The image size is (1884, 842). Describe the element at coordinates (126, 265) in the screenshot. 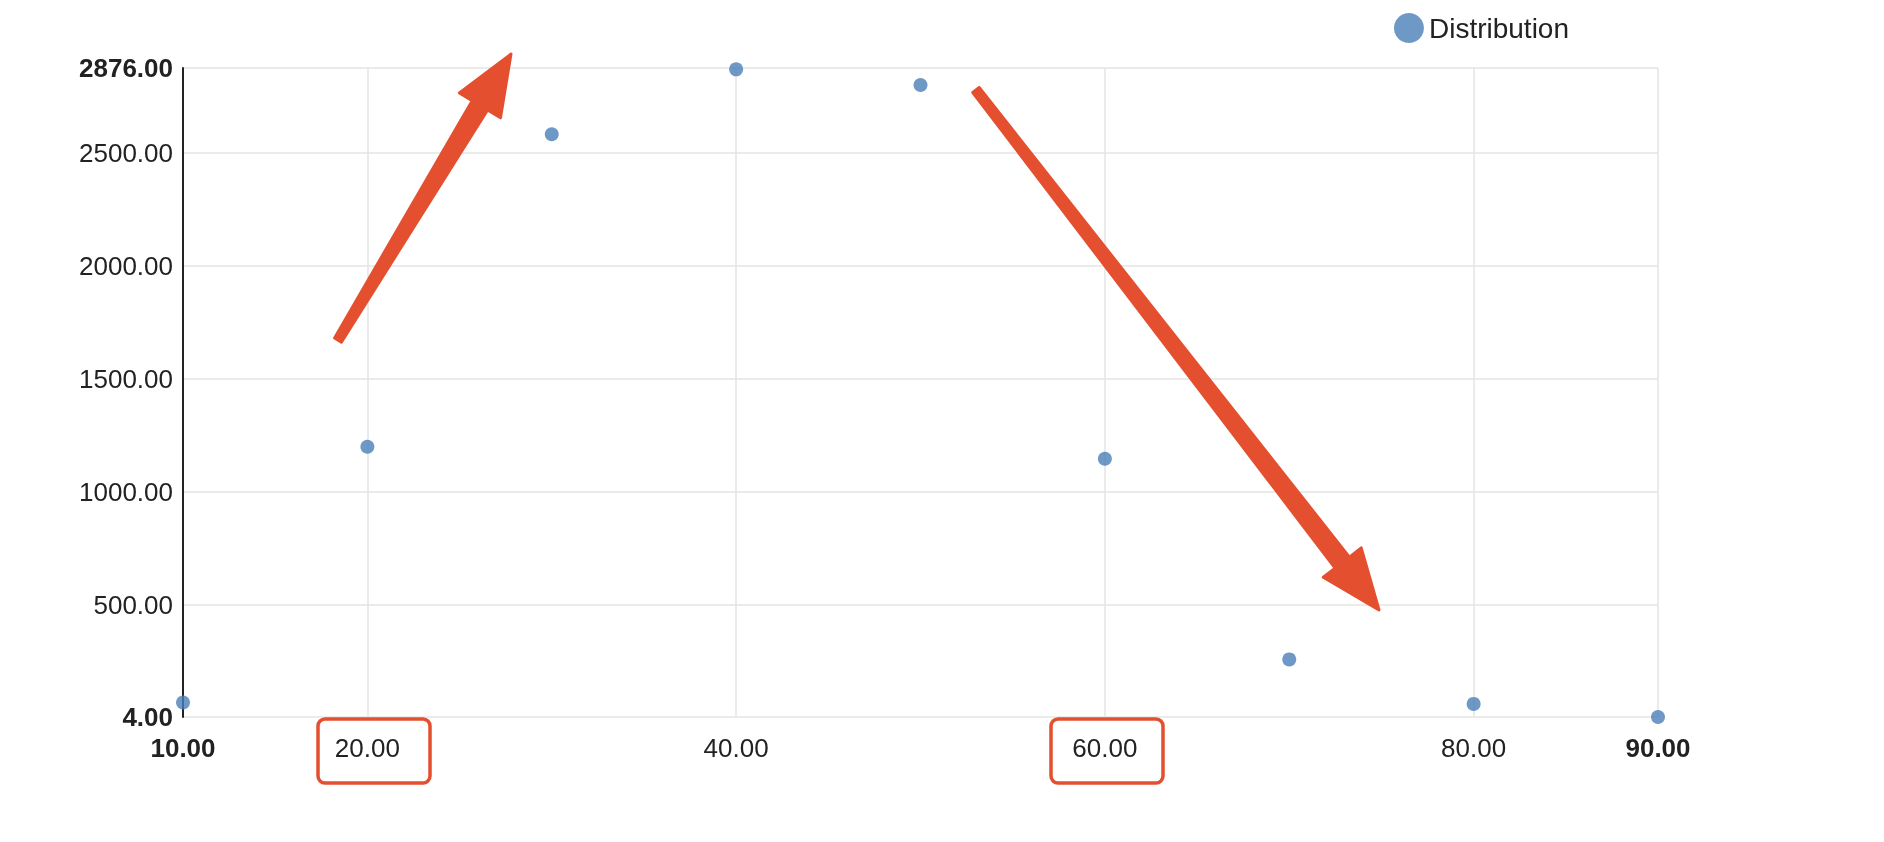

I see `y-tick-label: 2000.00` at that location.